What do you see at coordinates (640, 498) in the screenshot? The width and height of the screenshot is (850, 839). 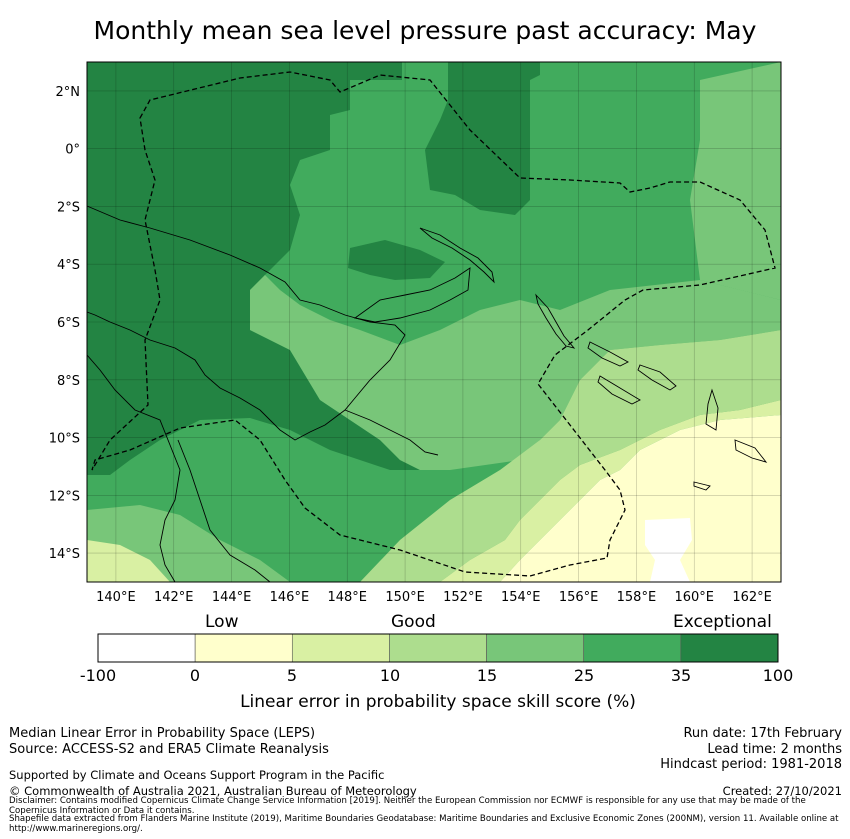 I see `field-low-southeast` at bounding box center [640, 498].